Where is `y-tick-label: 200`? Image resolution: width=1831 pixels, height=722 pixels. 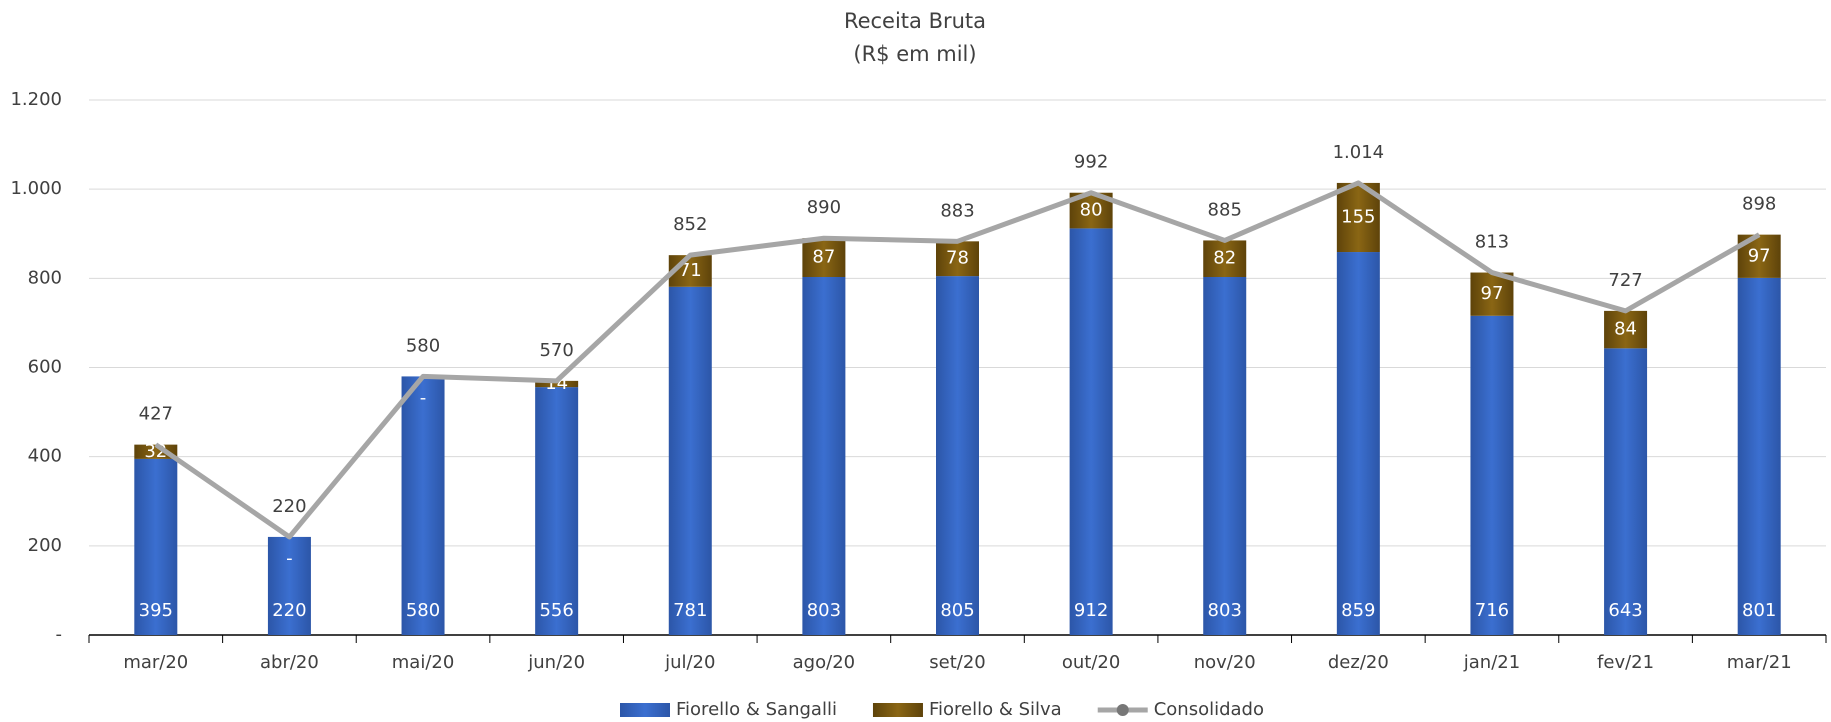 y-tick-label: 200 is located at coordinates (45, 545).